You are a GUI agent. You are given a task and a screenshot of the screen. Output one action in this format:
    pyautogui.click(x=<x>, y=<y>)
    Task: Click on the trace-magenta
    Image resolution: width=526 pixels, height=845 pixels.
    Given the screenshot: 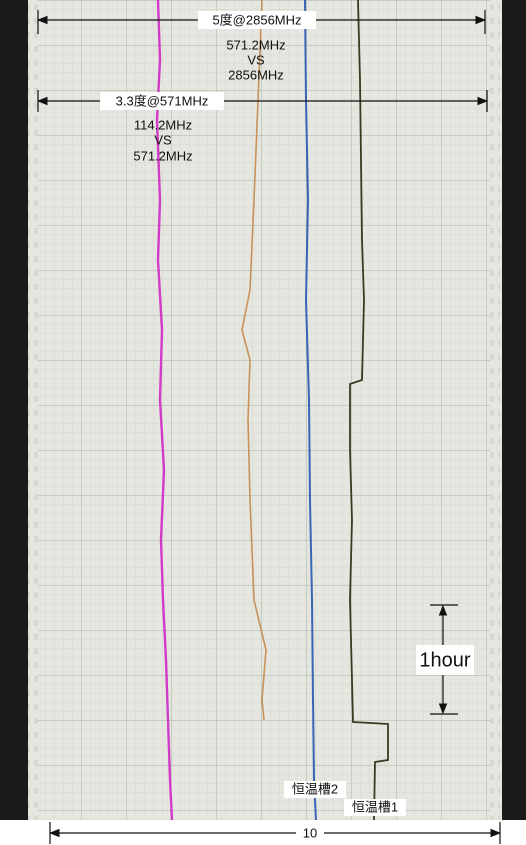 What is the action you would take?
    pyautogui.click(x=164, y=410)
    